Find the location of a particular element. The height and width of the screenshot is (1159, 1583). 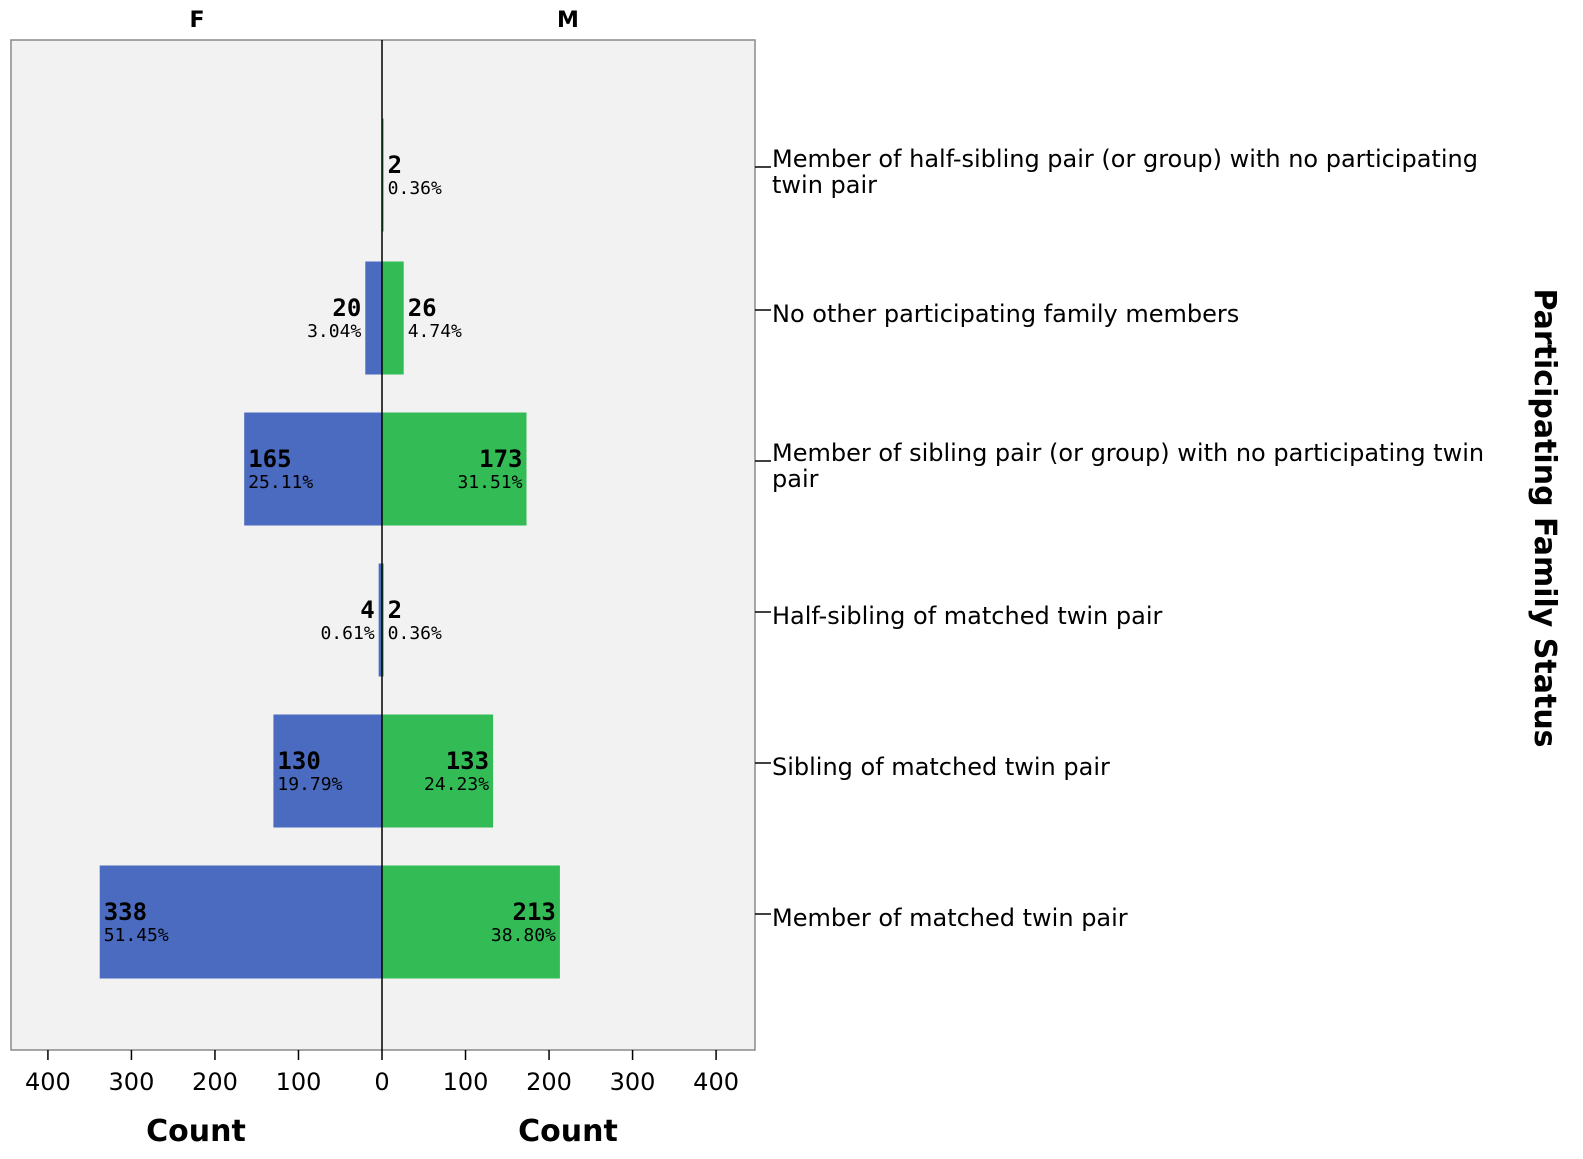

label-m-pct-1: 4.74% is located at coordinates (435, 331).